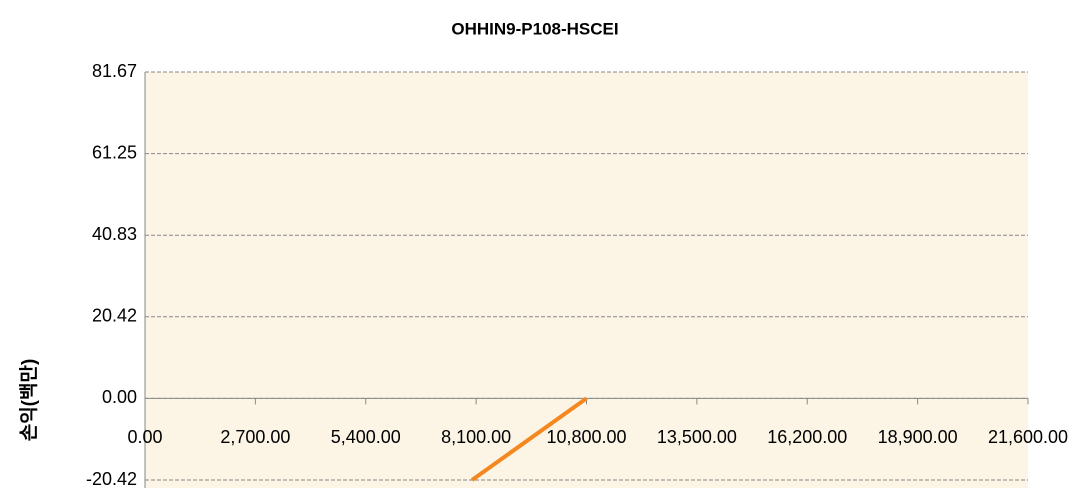 Image resolution: width=1090 pixels, height=488 pixels. Describe the element at coordinates (918, 437) in the screenshot. I see `x-tick-label: 18,900.00` at that location.